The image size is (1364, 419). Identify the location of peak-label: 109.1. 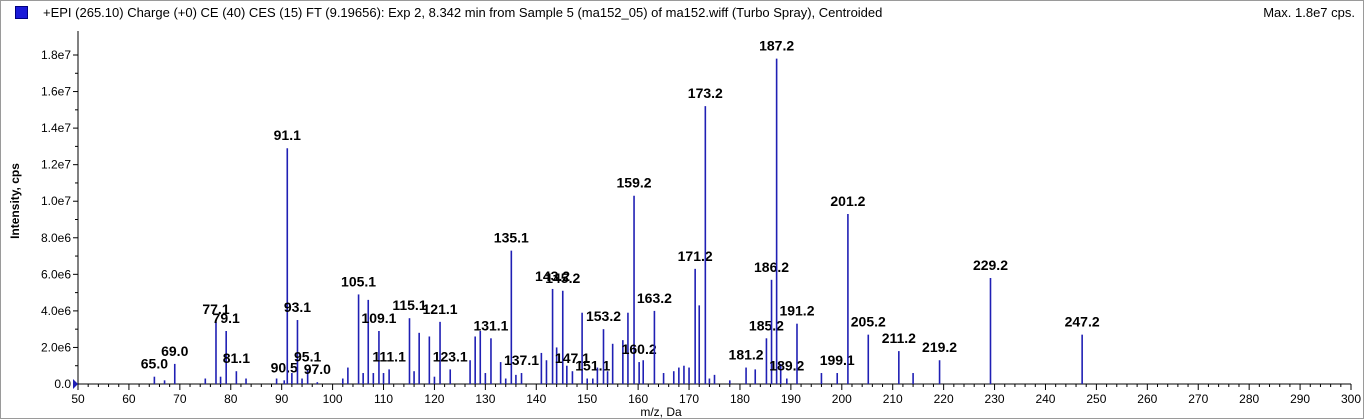
(378, 318).